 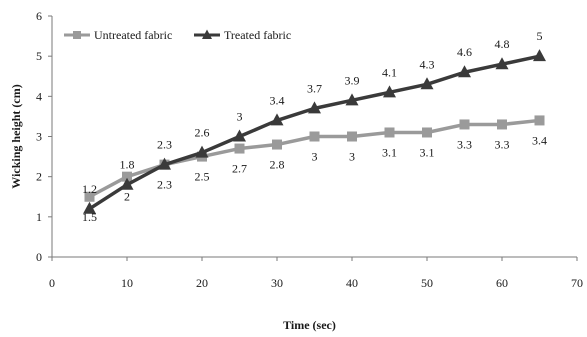 What do you see at coordinates (309, 325) in the screenshot?
I see `x-axis-title: Time (sec)` at bounding box center [309, 325].